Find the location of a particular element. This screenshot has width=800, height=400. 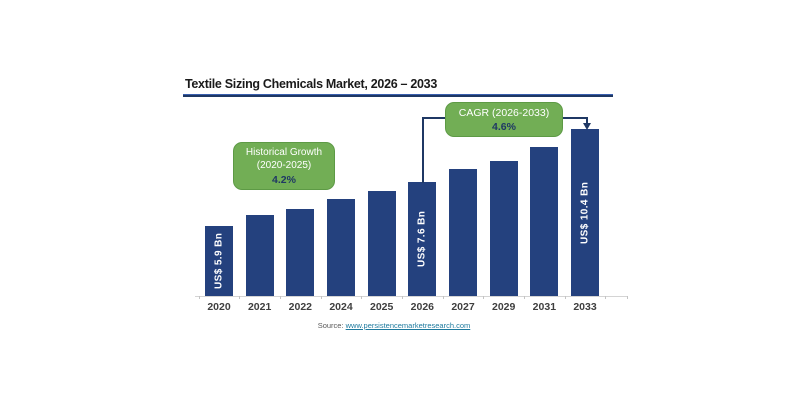

source-label: Source: is located at coordinates (331, 325).